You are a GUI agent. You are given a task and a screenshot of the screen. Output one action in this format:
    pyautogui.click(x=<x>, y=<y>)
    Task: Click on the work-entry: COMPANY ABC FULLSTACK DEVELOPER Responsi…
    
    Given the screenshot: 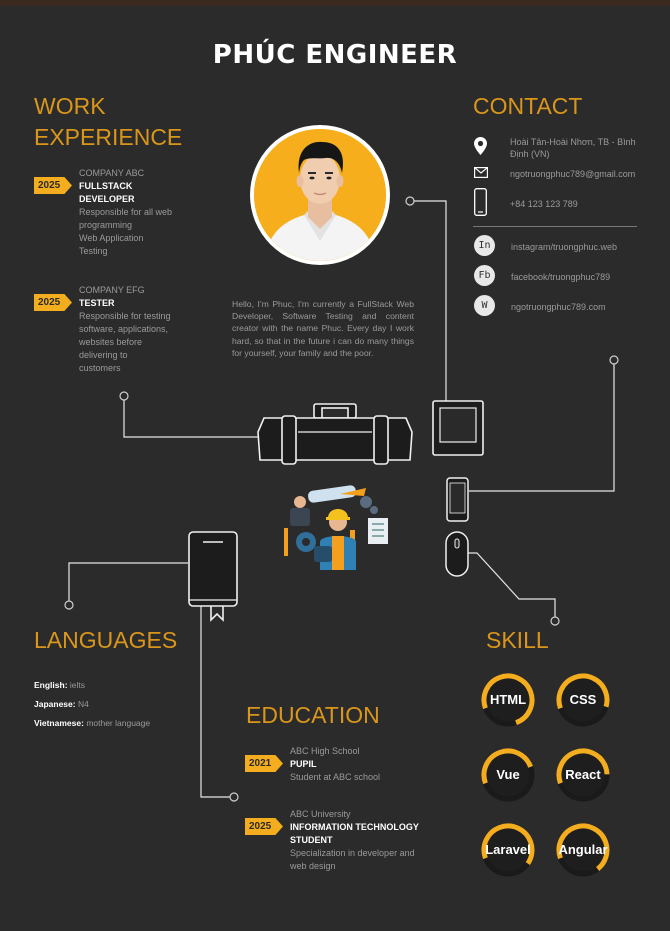 What is the action you would take?
    pyautogui.click(x=134, y=212)
    